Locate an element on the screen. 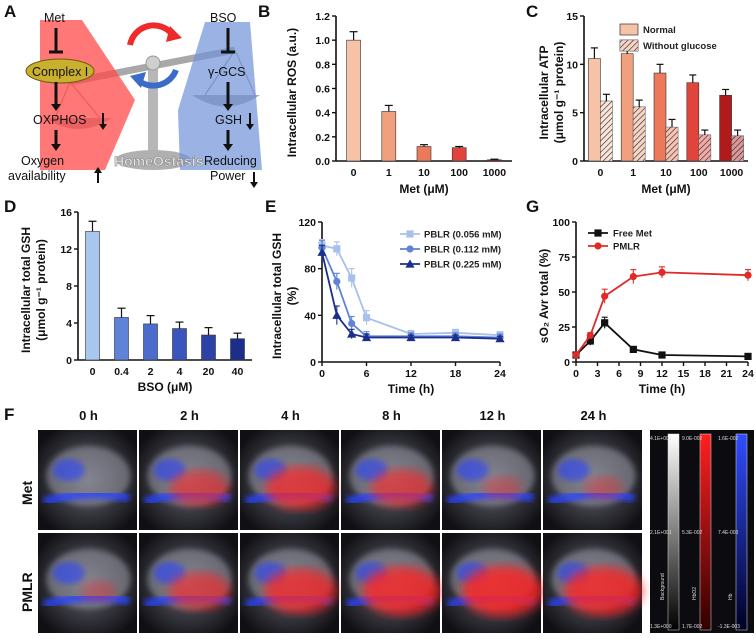 The image size is (756, 640). chart-b-xlabel: Met (μM) is located at coordinates (423, 189).